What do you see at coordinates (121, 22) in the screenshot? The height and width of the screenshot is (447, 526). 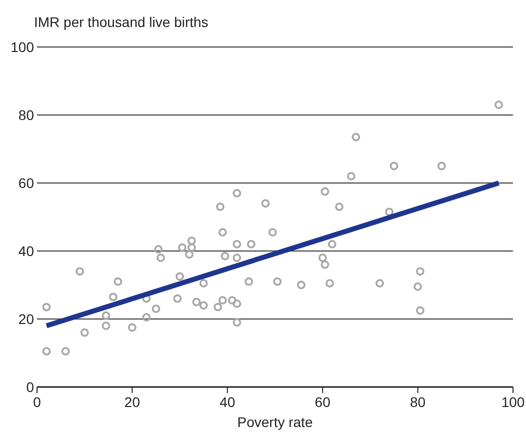 I see `y-axis-title: IMR per thousand live births` at bounding box center [121, 22].